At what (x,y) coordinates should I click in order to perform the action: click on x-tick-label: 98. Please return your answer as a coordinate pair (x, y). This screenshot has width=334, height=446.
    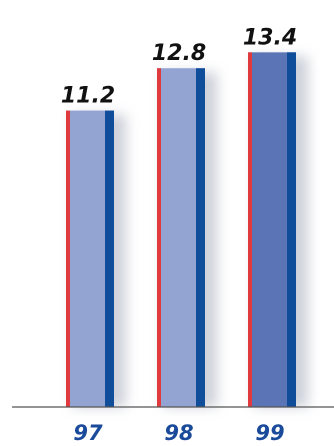
    Looking at the image, I should click on (178, 433).